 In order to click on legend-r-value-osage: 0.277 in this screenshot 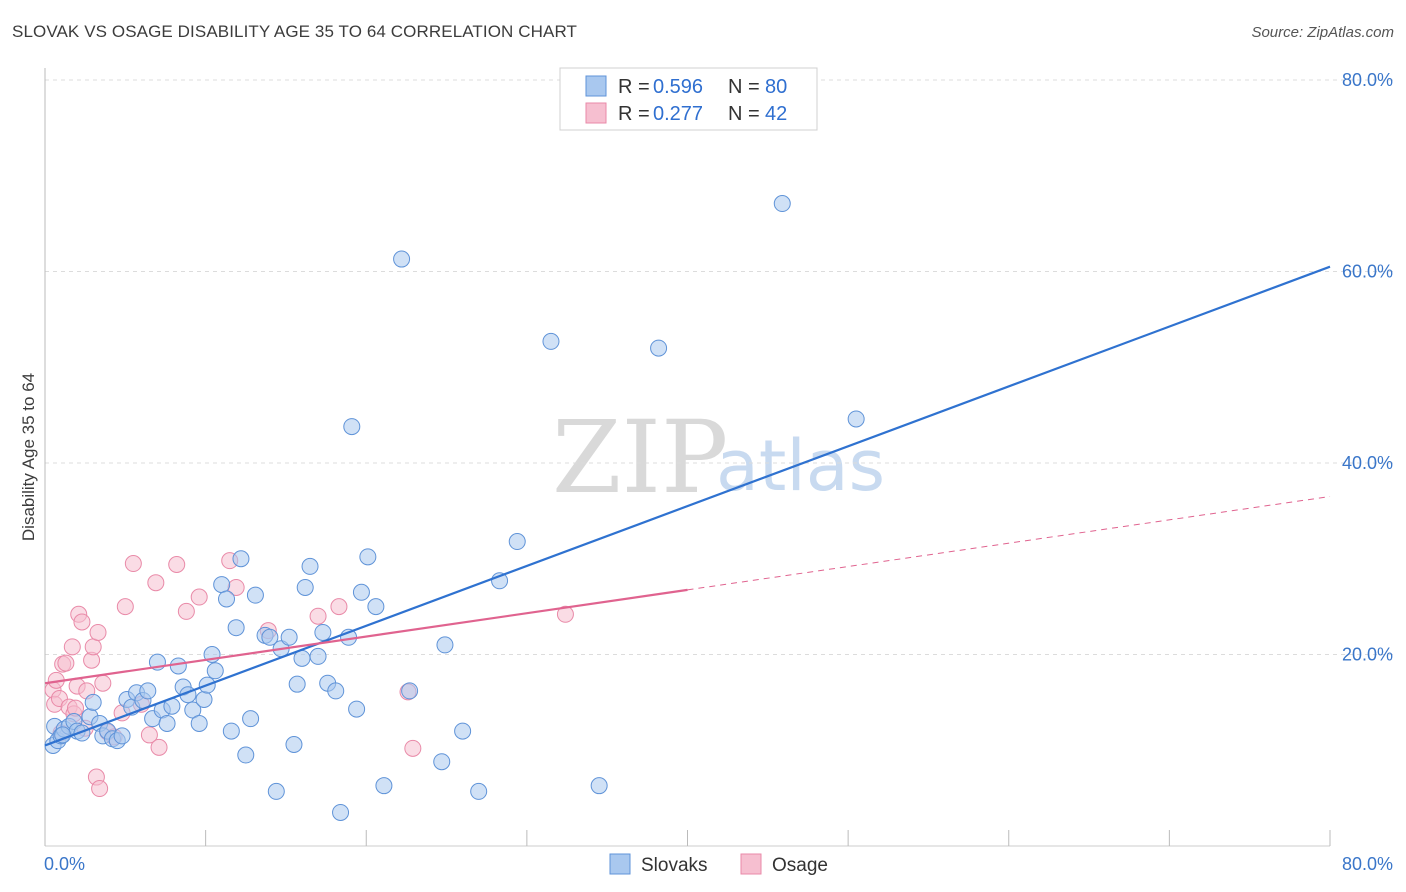, I will do `click(678, 114)`.